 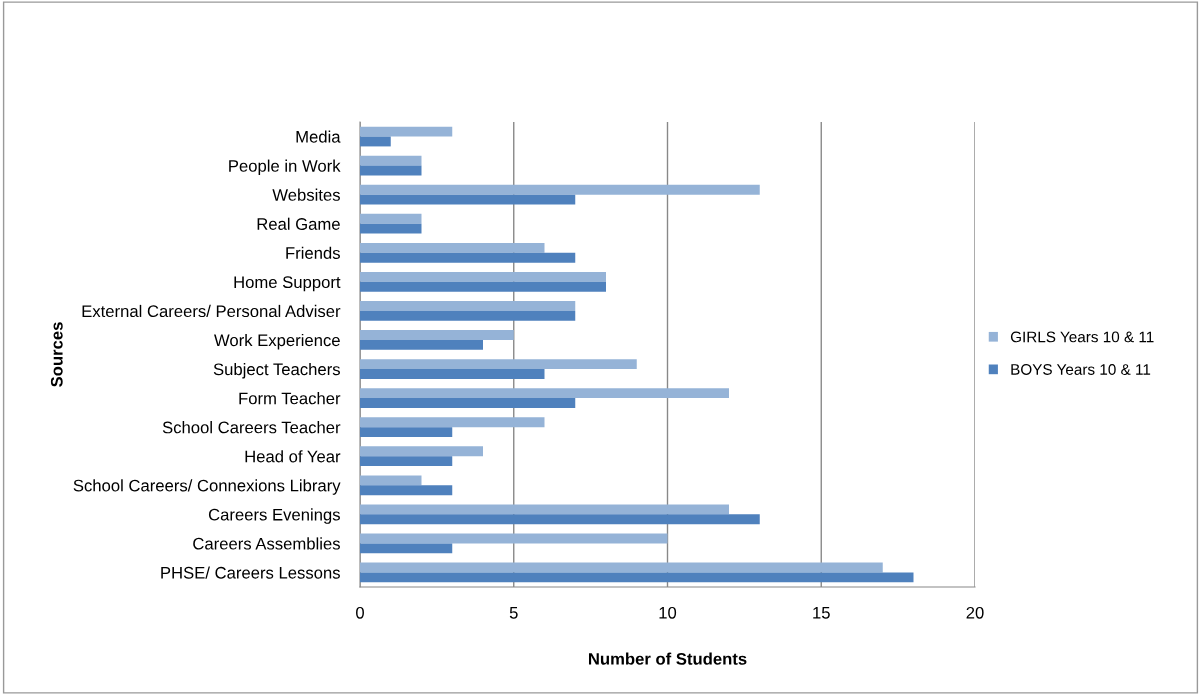 I want to click on y-tick-label: Friends, so click(x=313, y=252).